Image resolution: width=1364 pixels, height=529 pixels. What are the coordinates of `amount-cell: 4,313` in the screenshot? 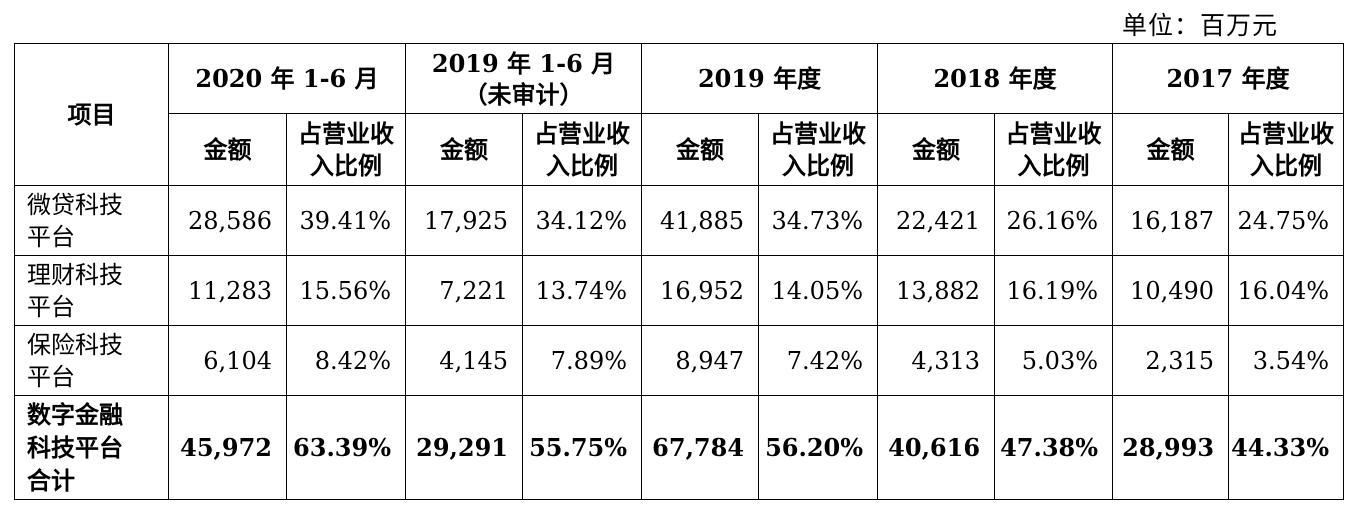 It's located at (936, 360).